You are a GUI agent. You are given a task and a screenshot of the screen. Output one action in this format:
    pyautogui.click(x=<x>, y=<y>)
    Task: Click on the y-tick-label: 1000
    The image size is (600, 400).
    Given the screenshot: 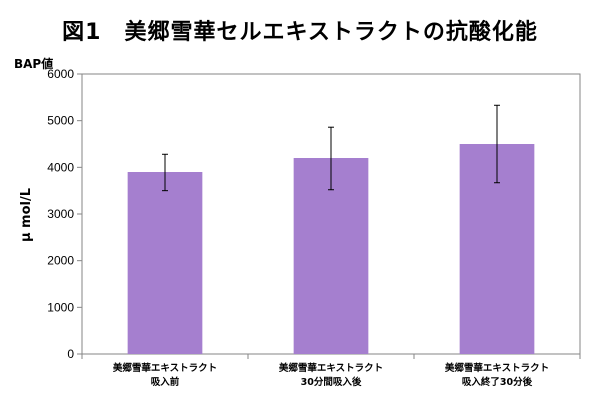 What is the action you would take?
    pyautogui.click(x=60, y=307)
    